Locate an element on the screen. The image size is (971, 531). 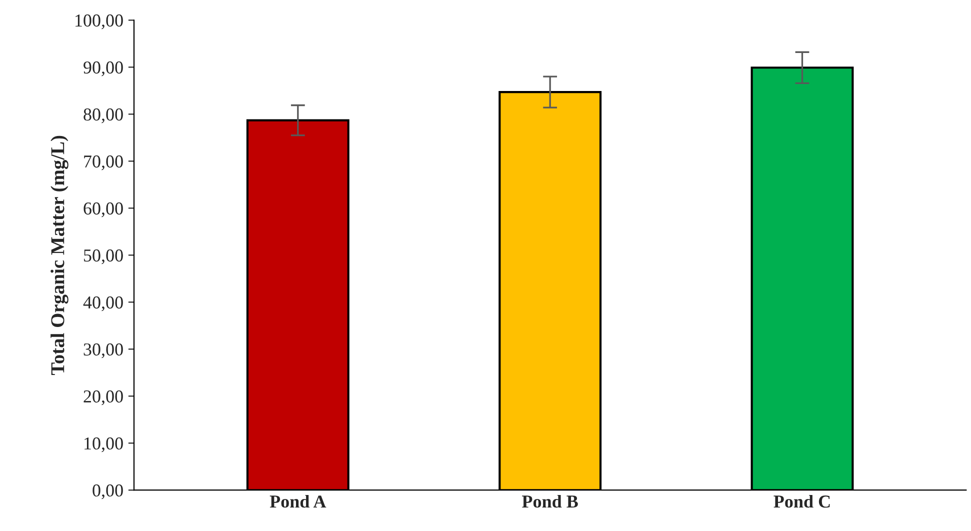
x-tick-label: Pond C is located at coordinates (802, 501).